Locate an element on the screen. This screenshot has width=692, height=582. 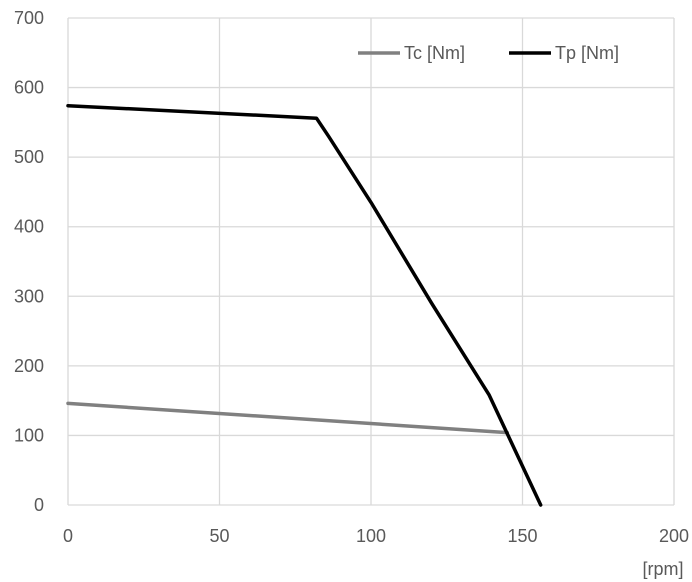
y-tick-label: 200 is located at coordinates (29, 366).